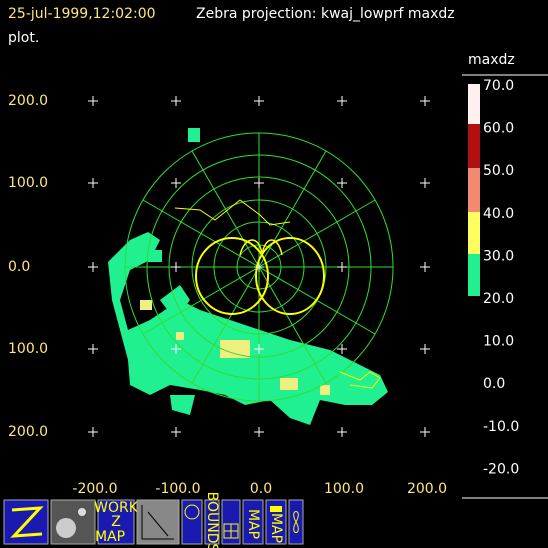 This screenshot has width=548, height=548. I want to click on bounds-button: BOUNDS, so click(212, 520).